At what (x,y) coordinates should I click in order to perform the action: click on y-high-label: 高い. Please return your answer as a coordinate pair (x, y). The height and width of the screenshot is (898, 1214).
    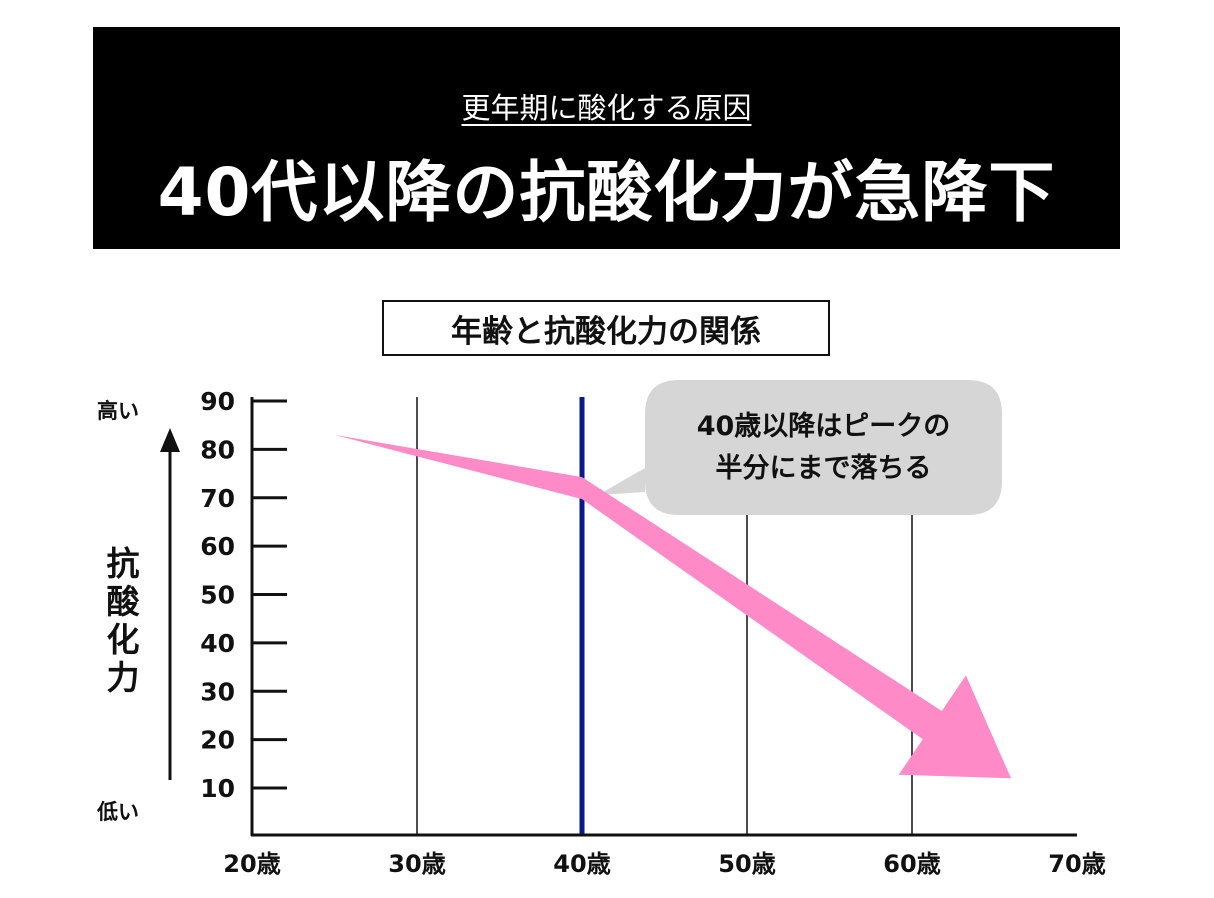
    Looking at the image, I should click on (118, 411).